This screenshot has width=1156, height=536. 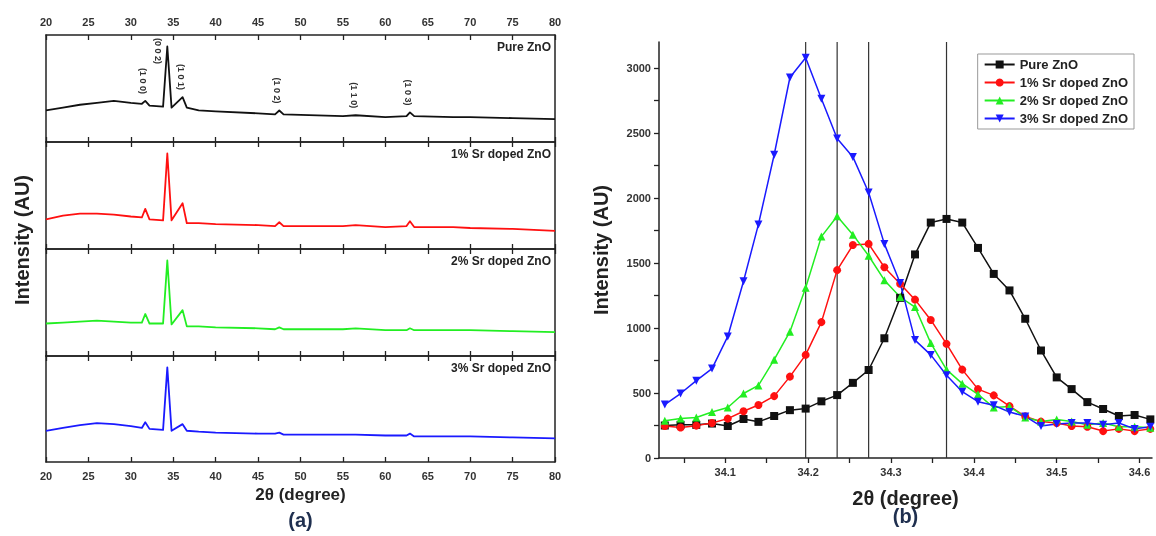 I want to click on y-tick-label: 2000, so click(x=638, y=198).